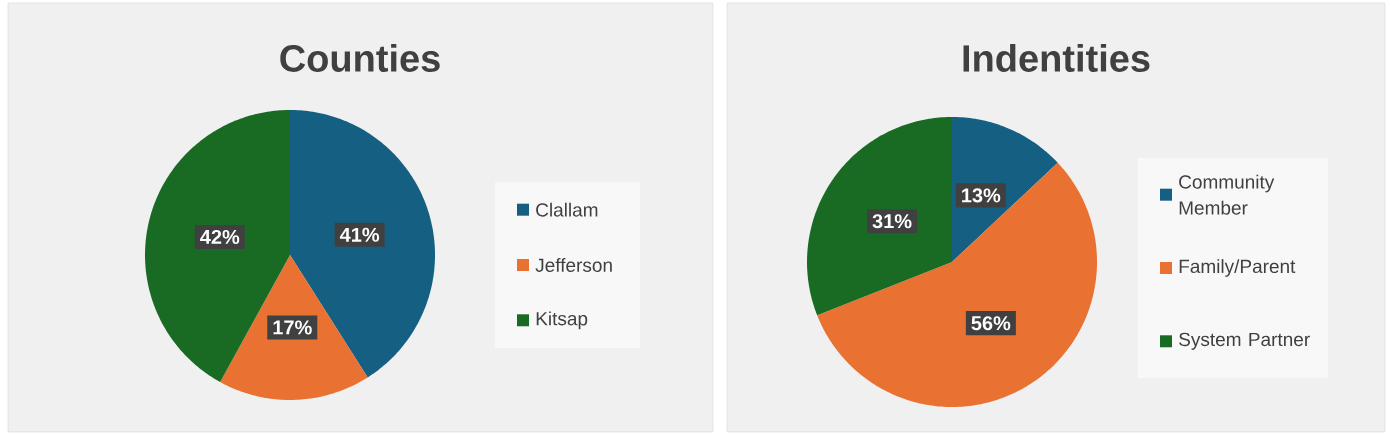  Describe the element at coordinates (360, 58) in the screenshot. I see `chart-title: Counties` at that location.